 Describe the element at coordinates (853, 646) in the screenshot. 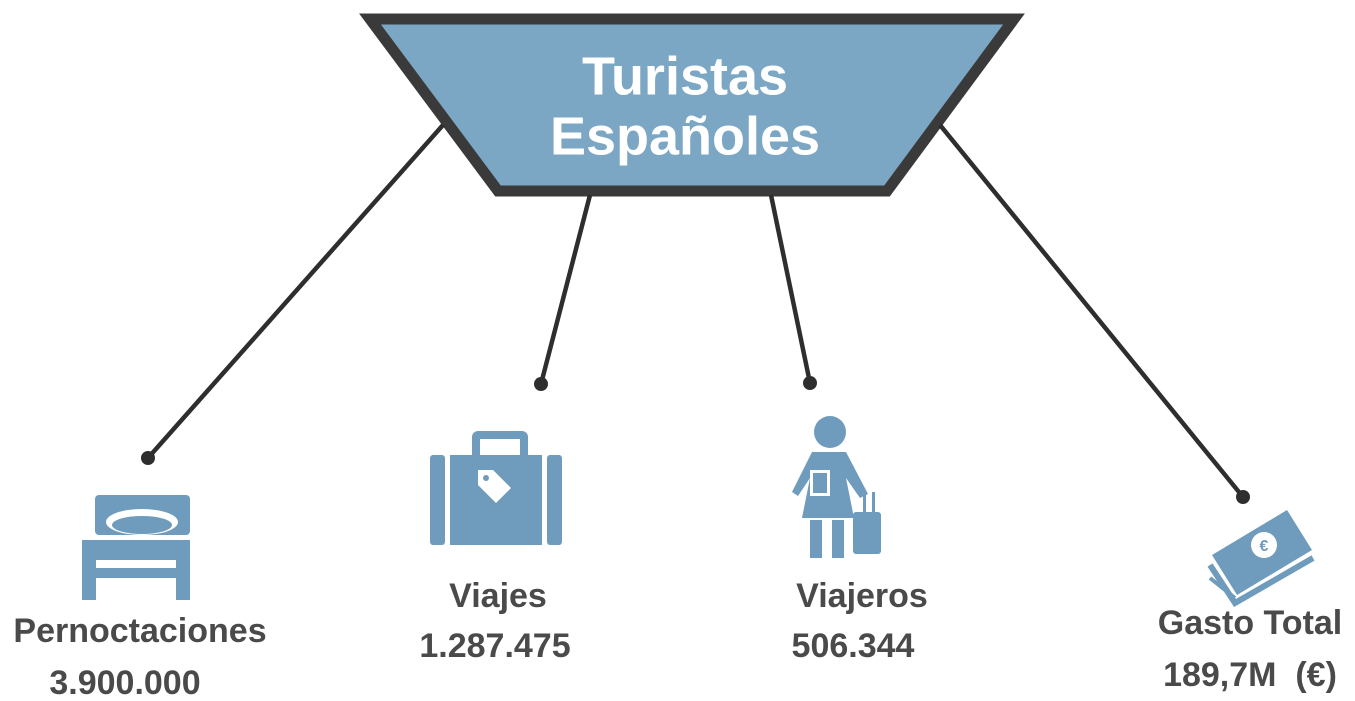

I see `item-value: 506.344` at that location.